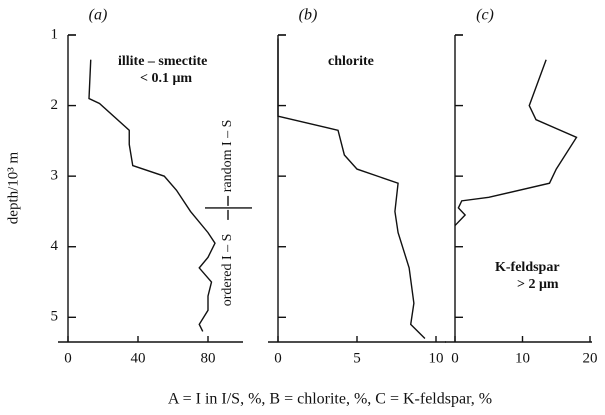 The width and height of the screenshot is (605, 415). Describe the element at coordinates (485, 15) in the screenshot. I see `panel-label: (c)` at that location.